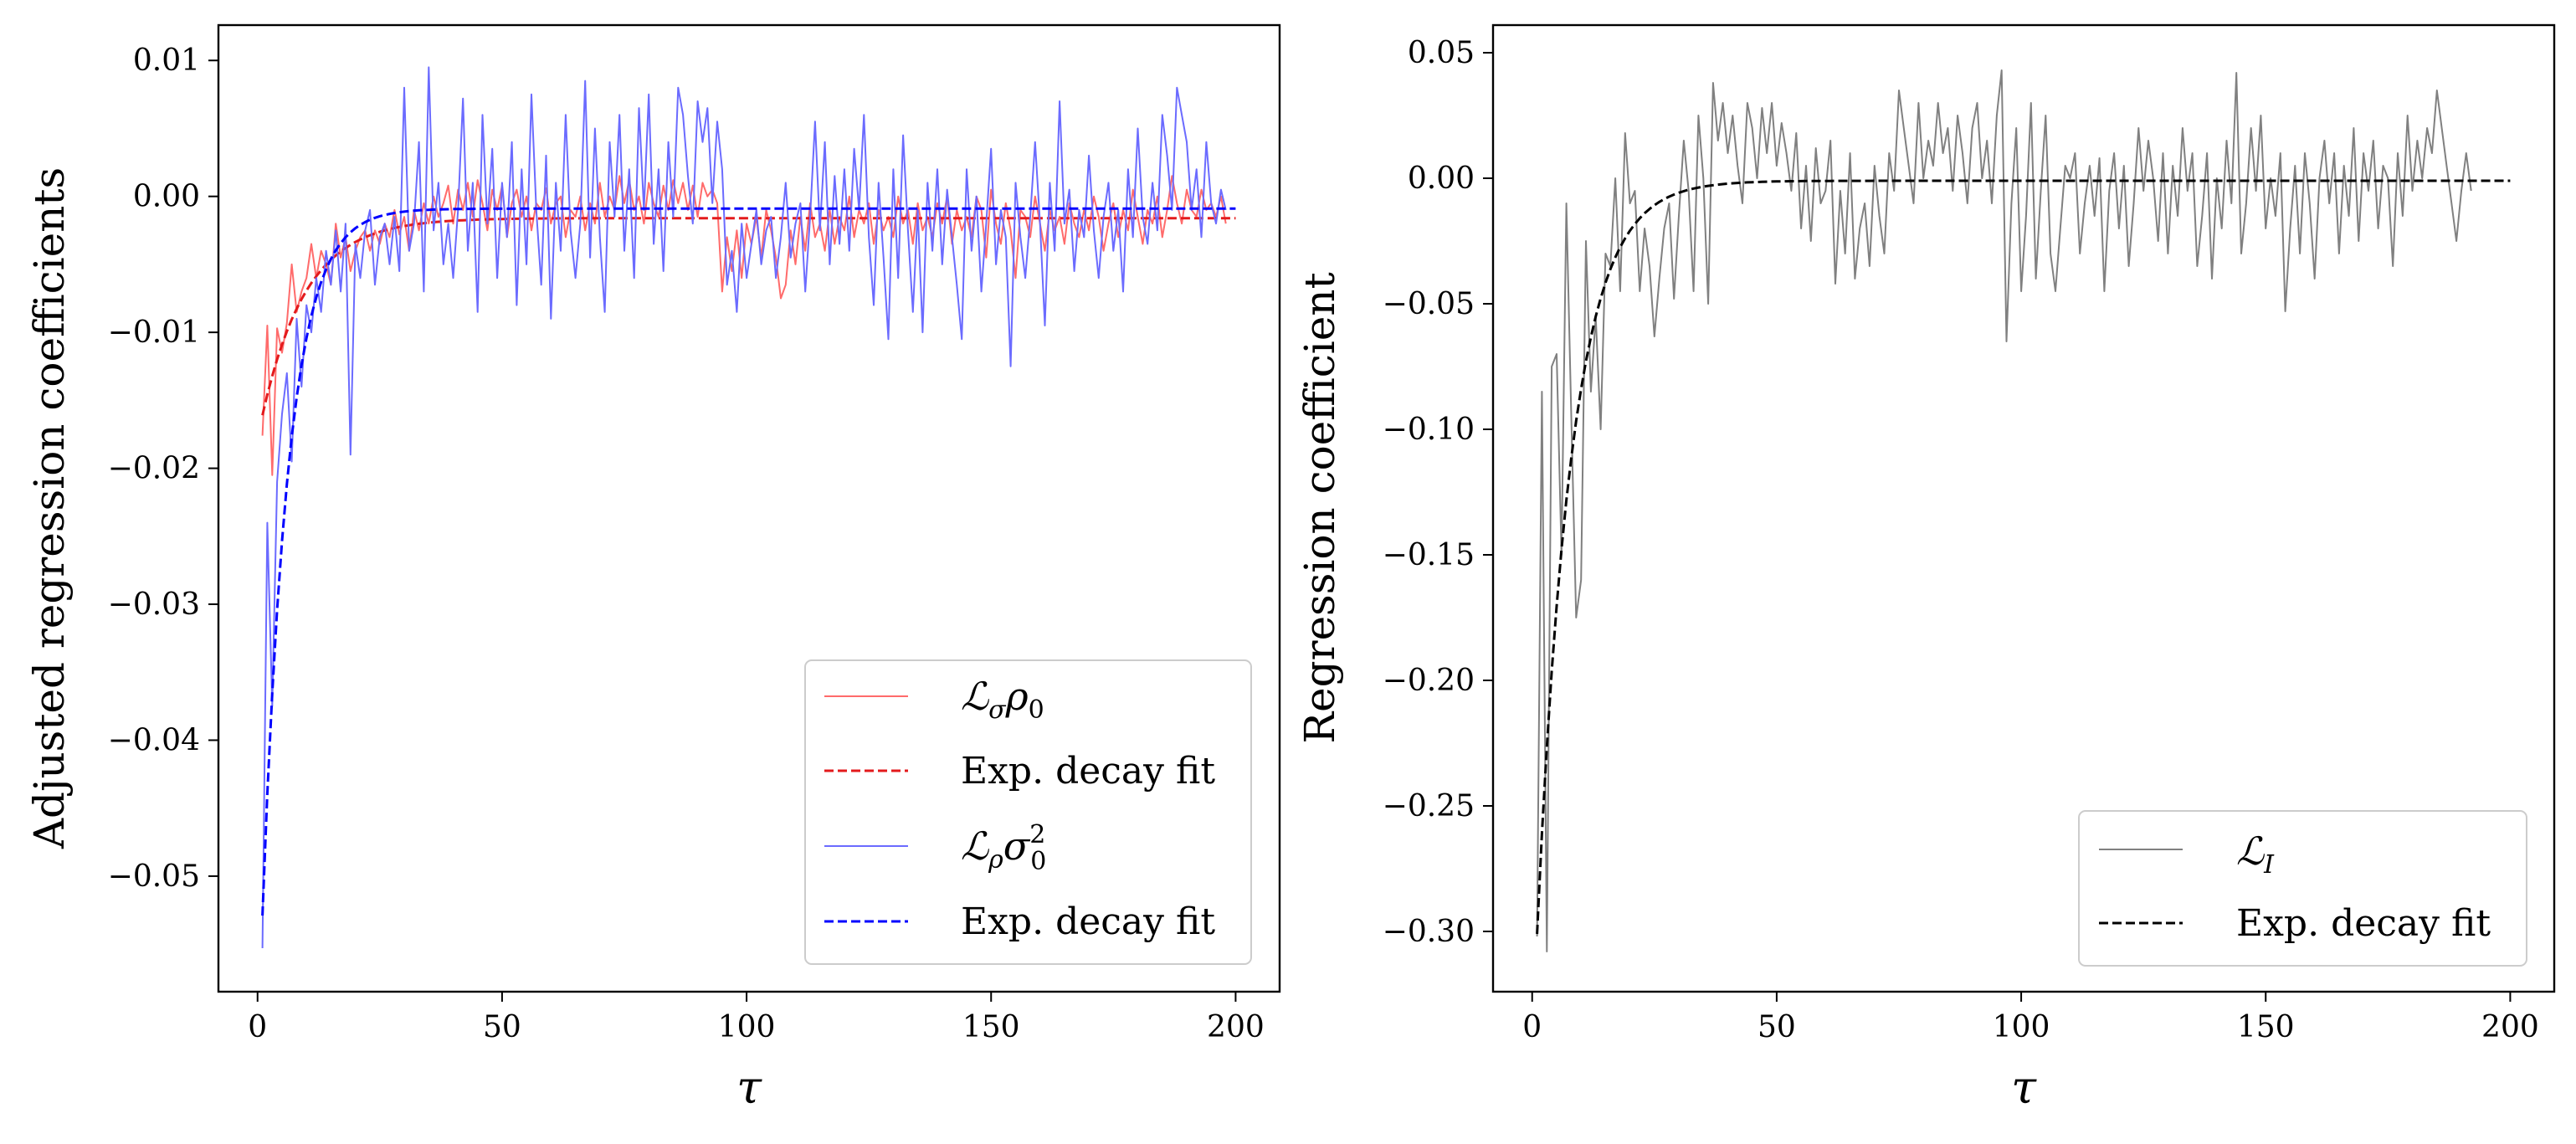 The image size is (2576, 1144). What do you see at coordinates (749, 1087) in the screenshot?
I see `left-x-axis-label: τ` at bounding box center [749, 1087].